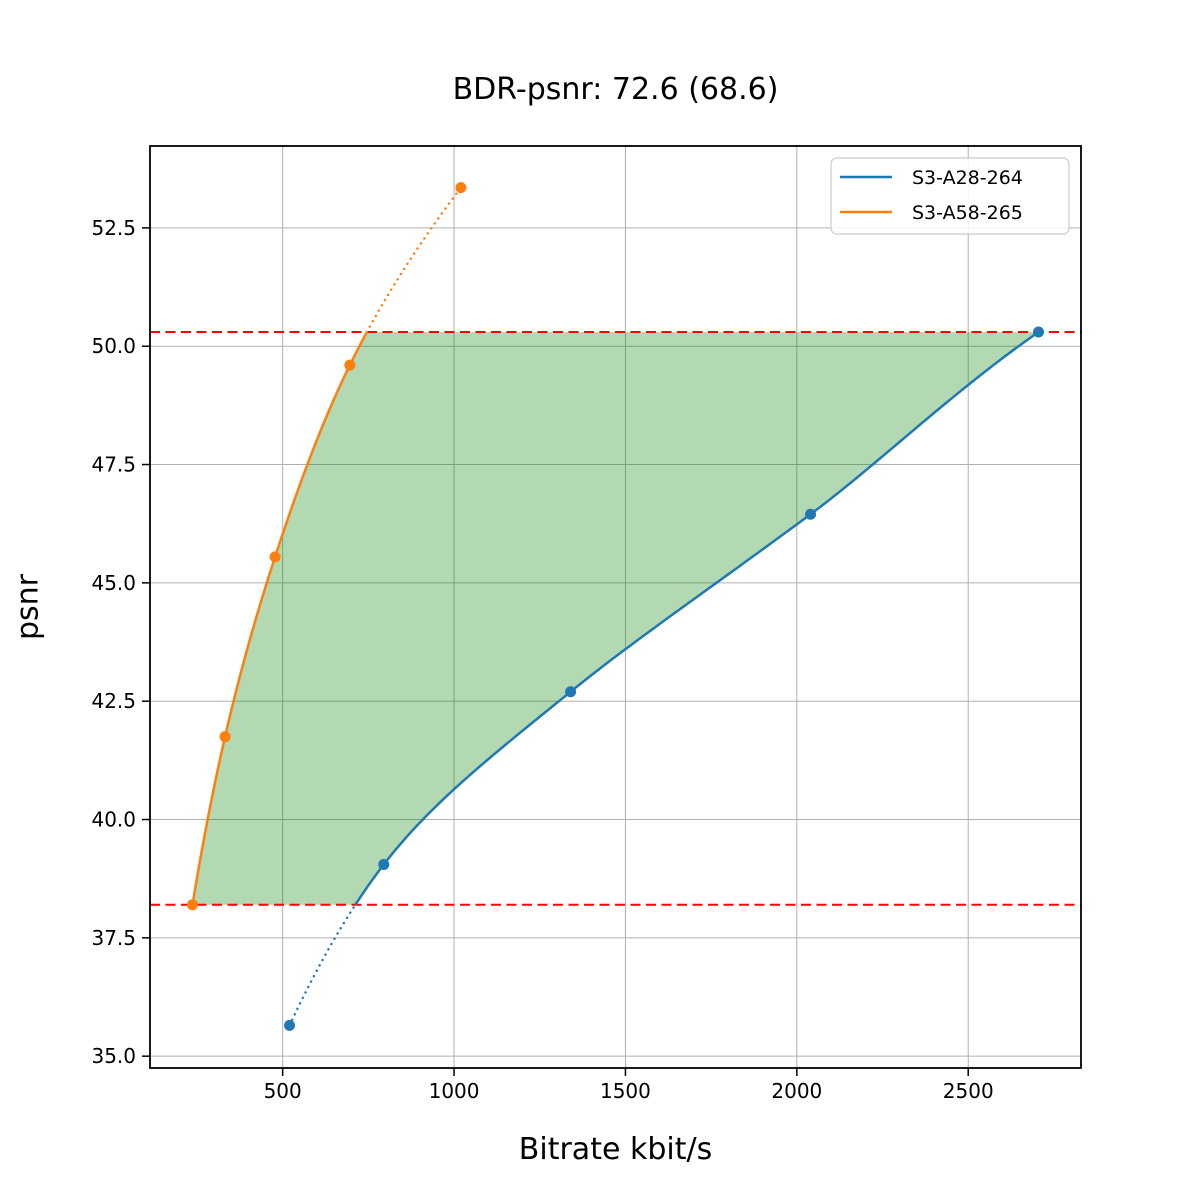  I want to click on legend-label: S3-A58-265, so click(967, 213).